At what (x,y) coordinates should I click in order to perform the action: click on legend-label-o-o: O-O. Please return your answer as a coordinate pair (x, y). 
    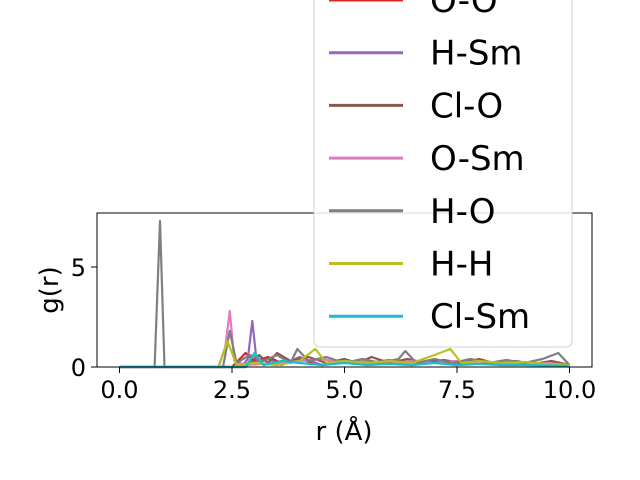
    Looking at the image, I should click on (464, 10).